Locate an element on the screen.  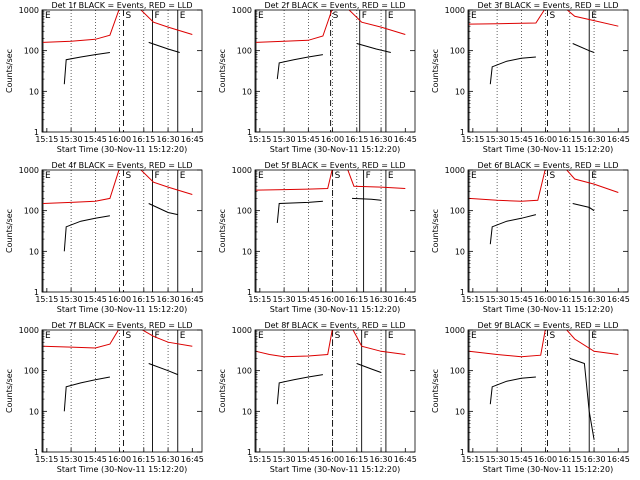
chart-title: Det 3f BLACK = Events, RED = LLD is located at coordinates (547, 5).